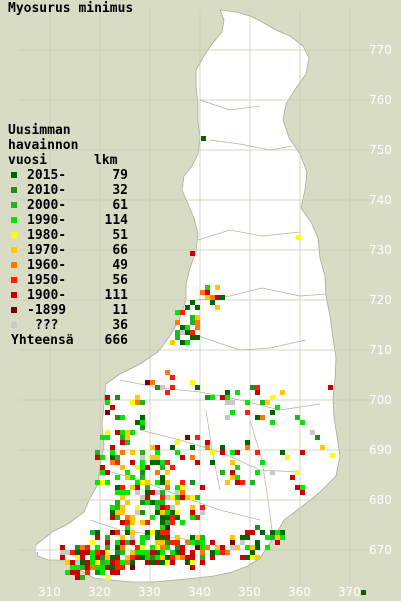  Describe the element at coordinates (68, 265) in the screenshot. I see `legend-item: 1960- 49` at that location.